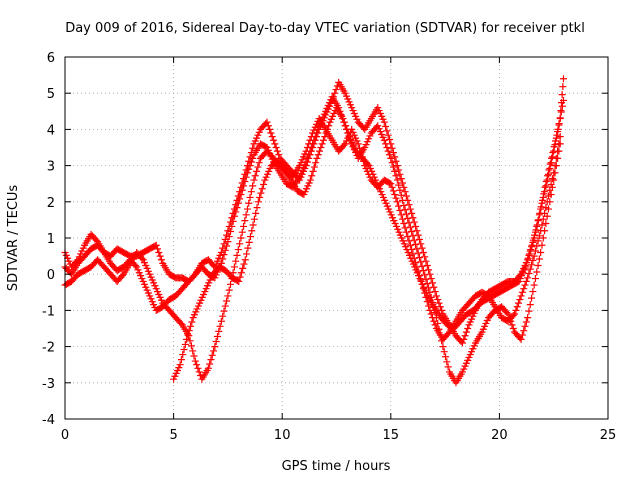 The height and width of the screenshot is (480, 640). I want to click on x-tick-label: 20, so click(499, 435).